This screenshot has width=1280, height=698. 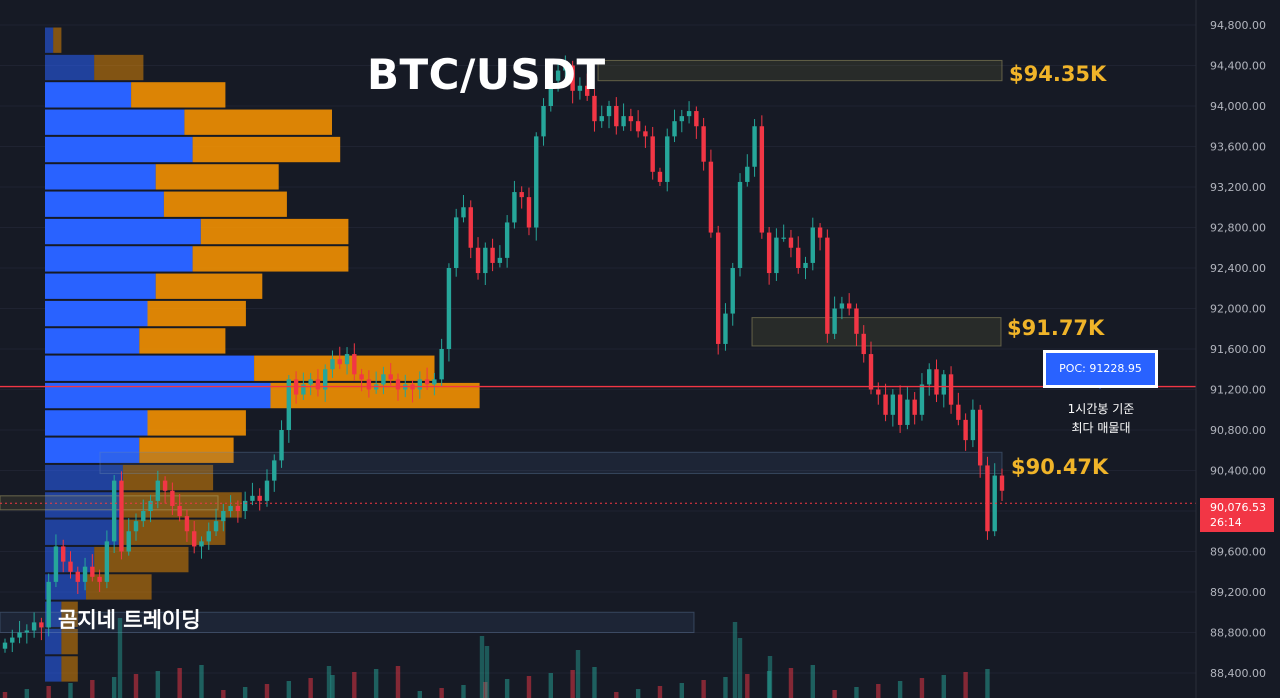 What do you see at coordinates (1238, 633) in the screenshot?
I see `y-tick-label: 88,800.00` at bounding box center [1238, 633].